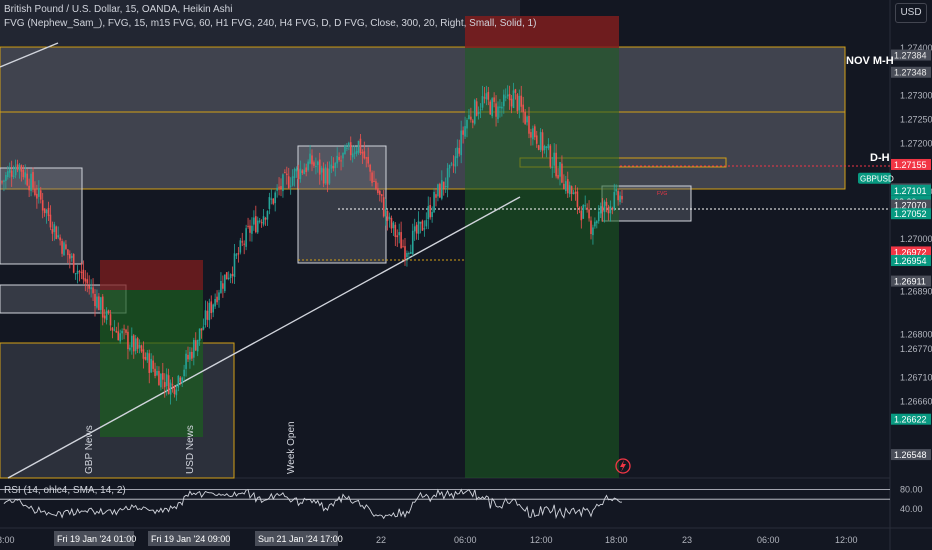  What do you see at coordinates (541, 540) in the screenshot?
I see `time-tick-label: 12:00` at bounding box center [541, 540].